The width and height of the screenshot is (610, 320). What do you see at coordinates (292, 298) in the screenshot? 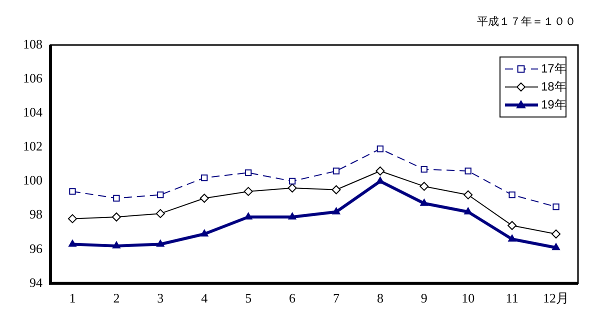
I see `x-tick-label: 6` at bounding box center [292, 298].